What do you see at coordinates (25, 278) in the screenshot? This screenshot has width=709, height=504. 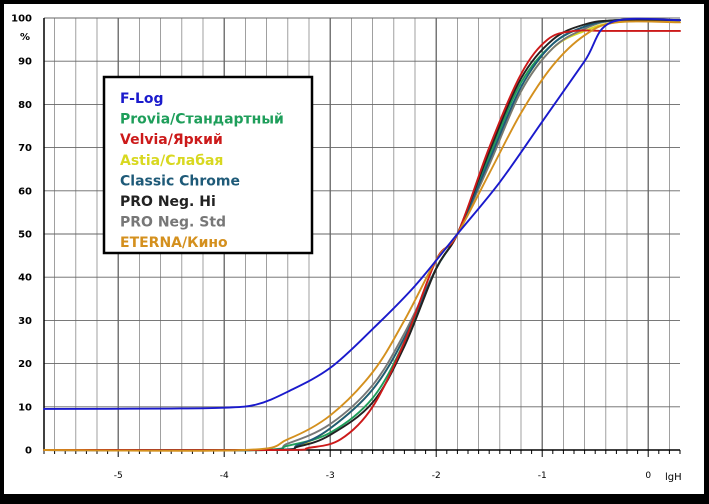 I see `y-tick-label: 40` at bounding box center [25, 278].